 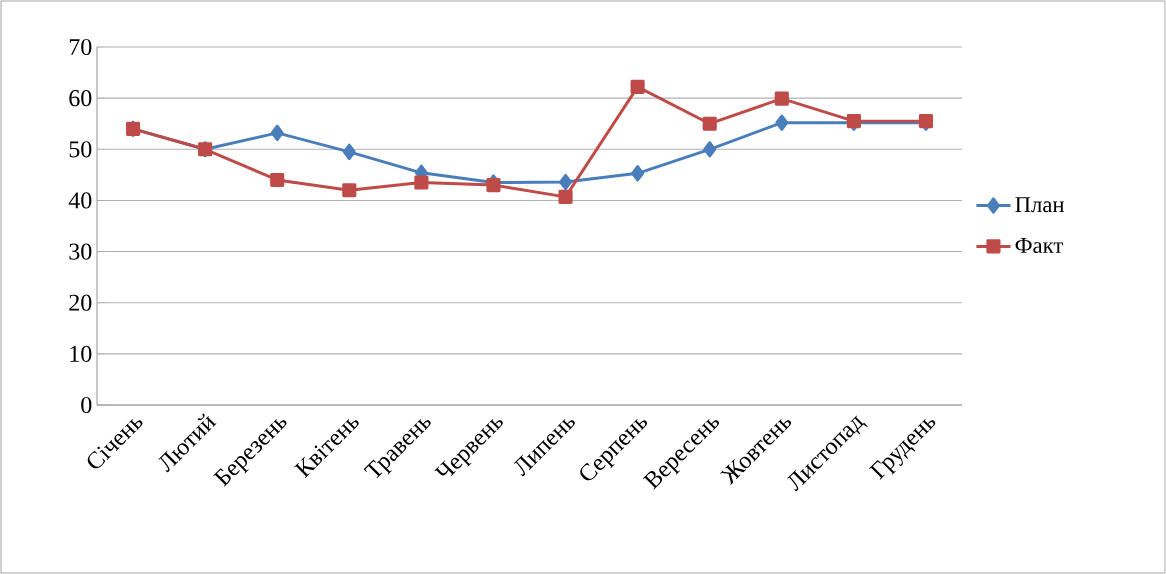 What do you see at coordinates (80, 98) in the screenshot?
I see `y-tick-label: 60` at bounding box center [80, 98].